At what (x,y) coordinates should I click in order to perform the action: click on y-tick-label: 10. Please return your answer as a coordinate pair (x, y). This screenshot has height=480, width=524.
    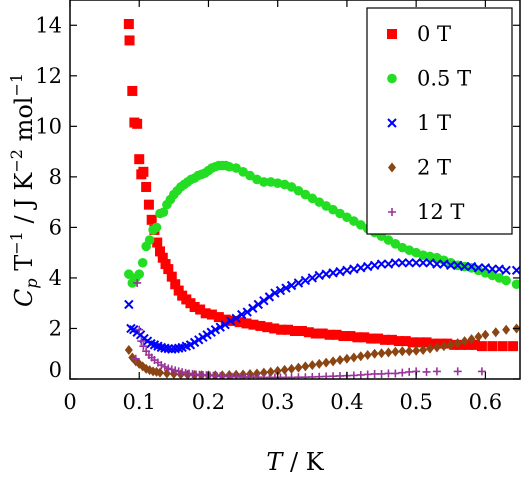
    Looking at the image, I should click on (48, 126).